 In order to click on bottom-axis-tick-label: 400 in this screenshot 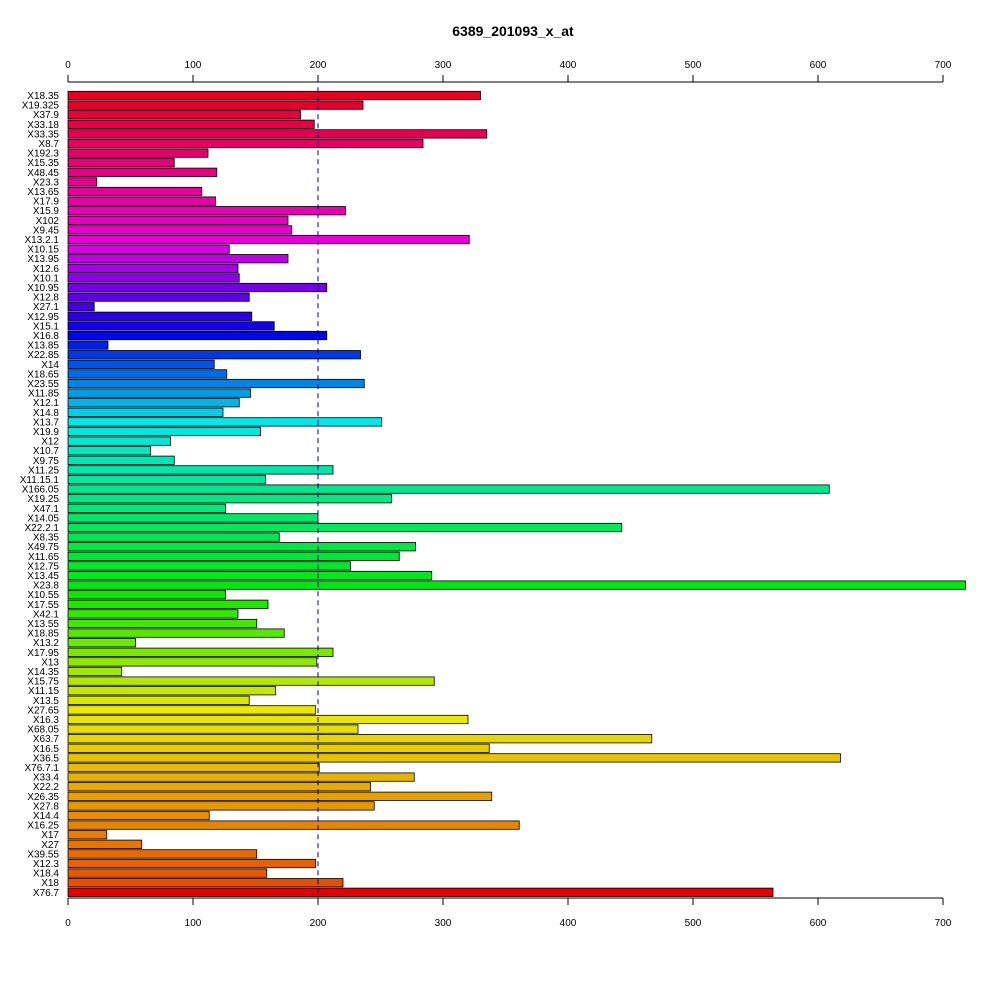, I will do `click(568, 923)`.